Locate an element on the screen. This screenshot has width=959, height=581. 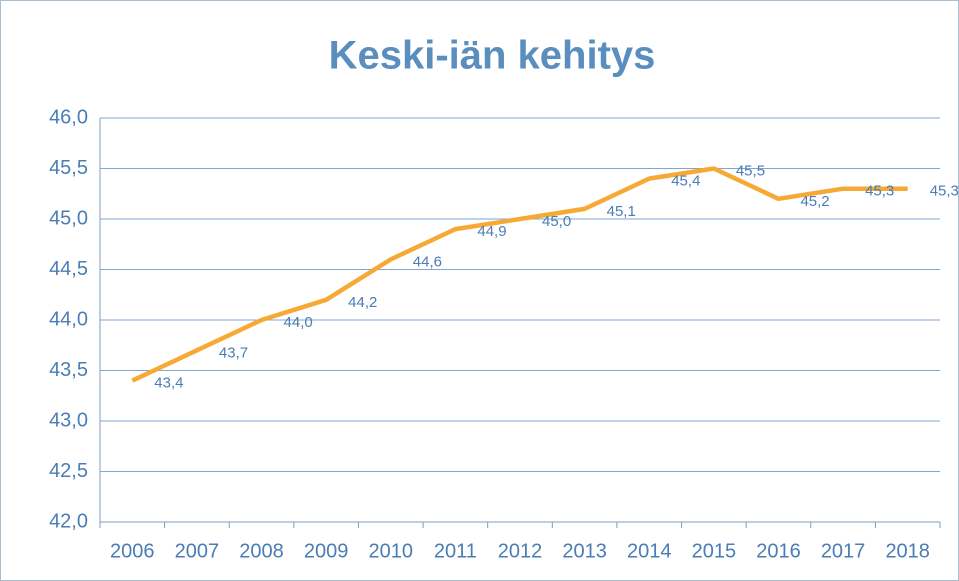
chart-title: Keski-iän kehitys is located at coordinates (492, 56).